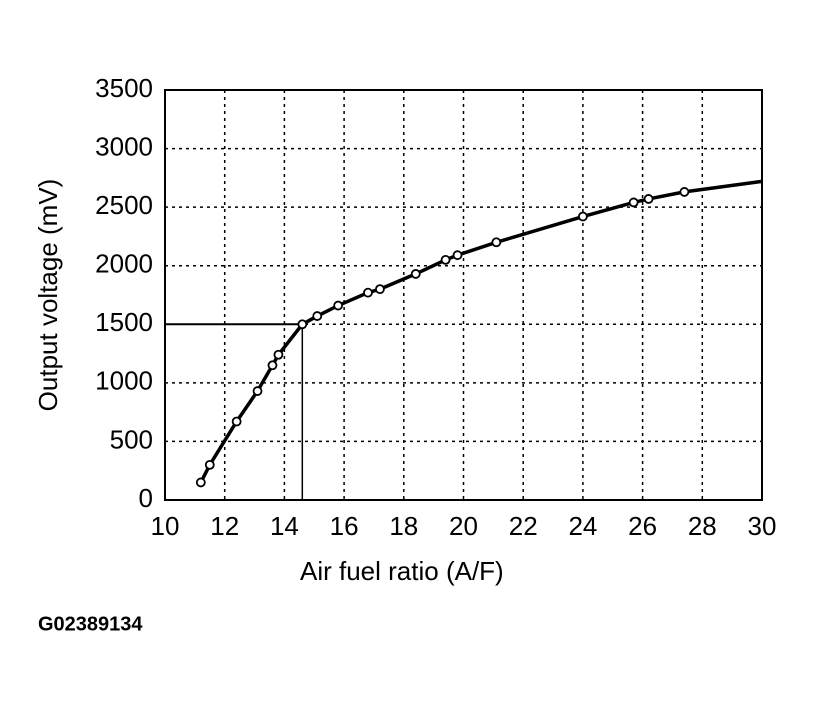 The height and width of the screenshot is (712, 814). What do you see at coordinates (642, 526) in the screenshot?
I see `x-tick-label: 26` at bounding box center [642, 526].